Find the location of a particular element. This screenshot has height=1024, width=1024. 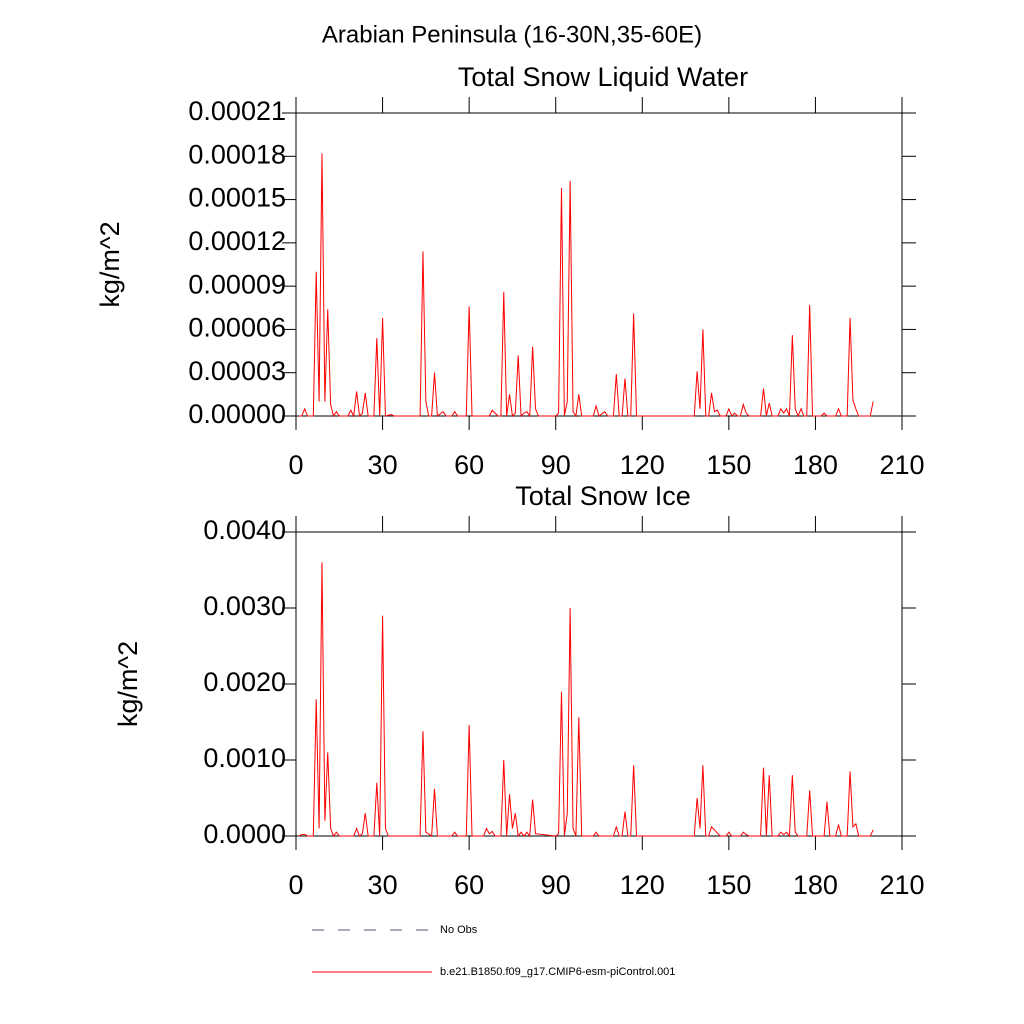

y-tick-label: 0.00012 is located at coordinates (237, 241).